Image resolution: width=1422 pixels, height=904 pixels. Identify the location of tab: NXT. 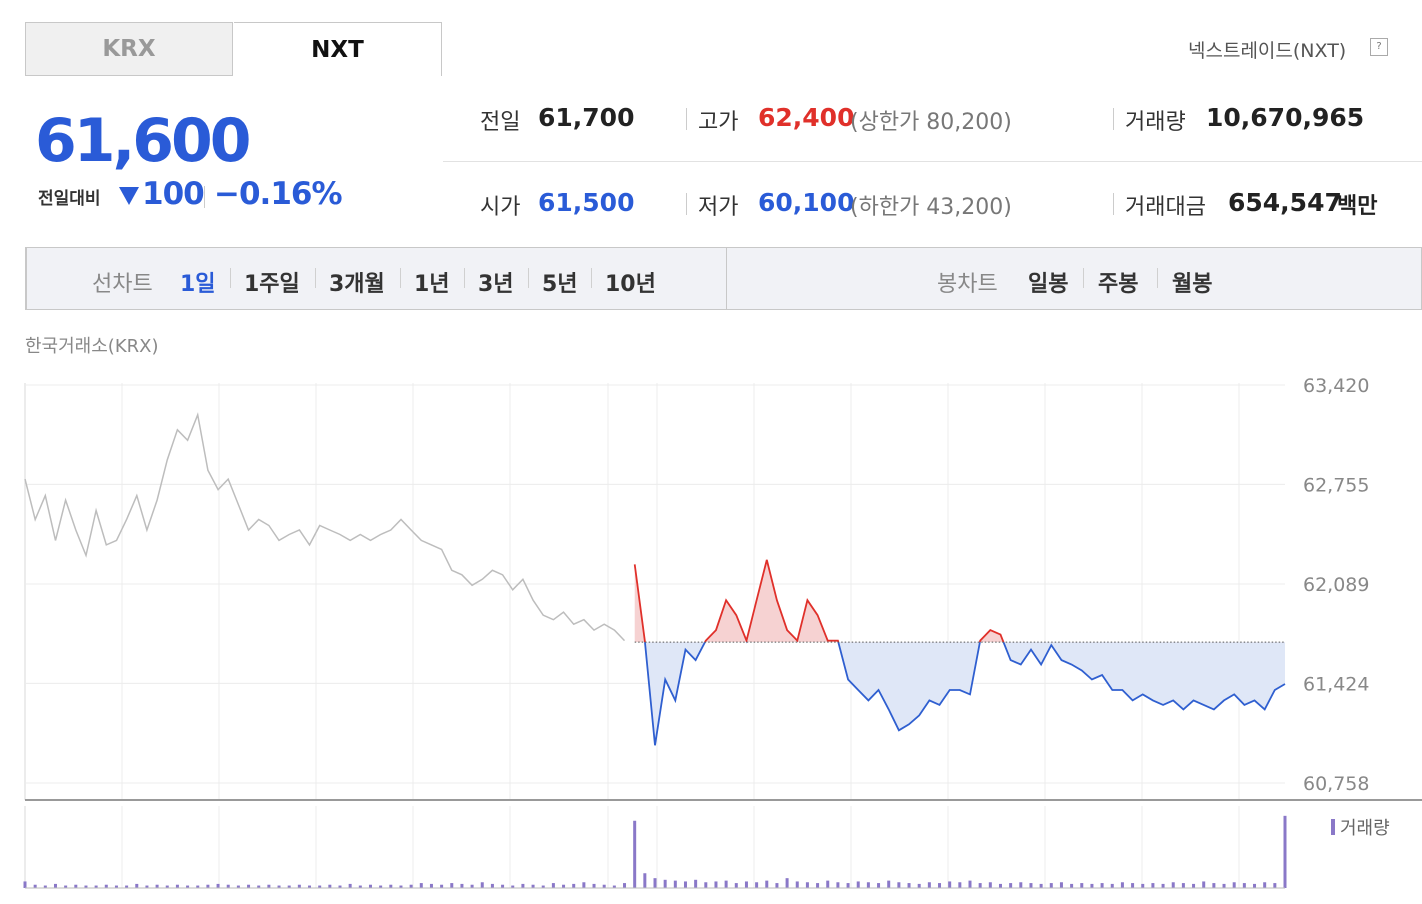
(338, 49).